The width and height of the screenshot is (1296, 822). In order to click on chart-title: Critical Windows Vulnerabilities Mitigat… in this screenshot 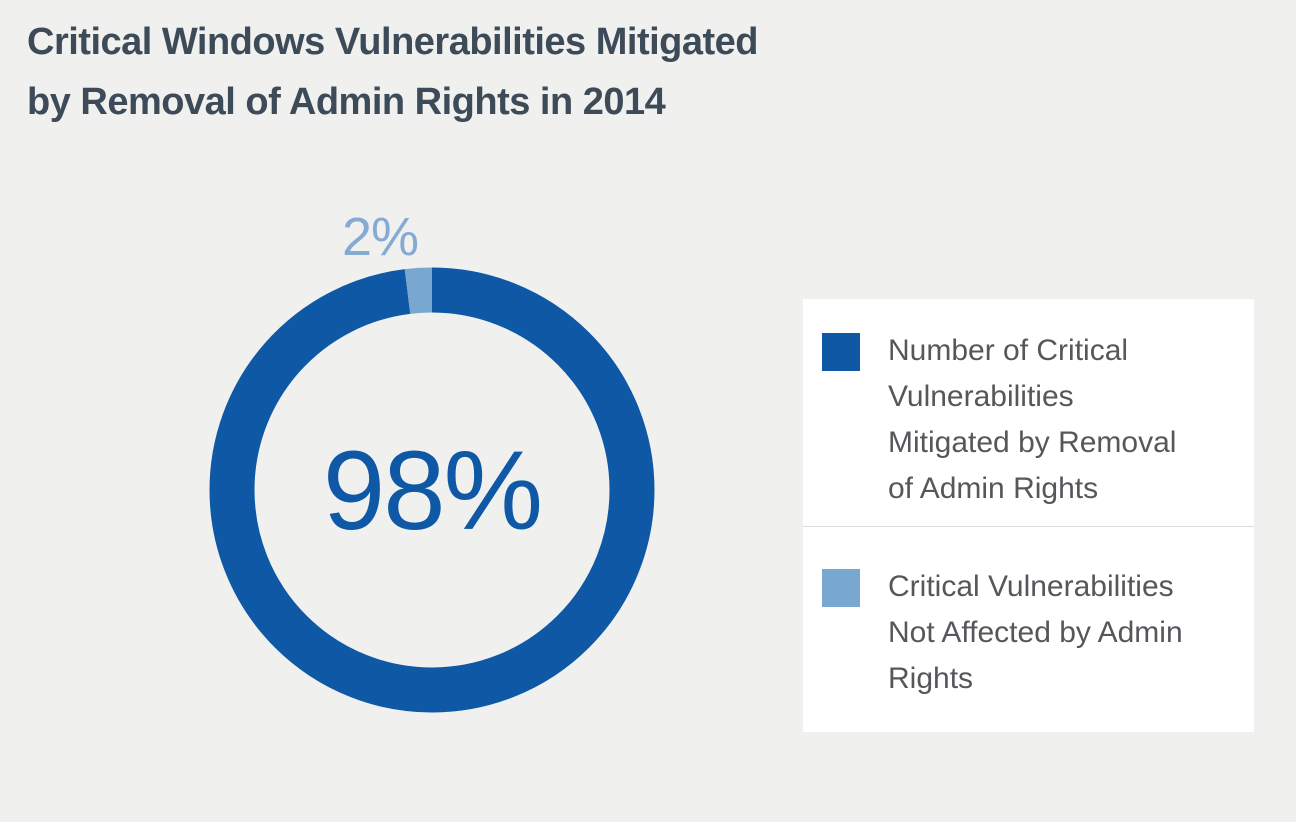, I will do `click(393, 72)`.